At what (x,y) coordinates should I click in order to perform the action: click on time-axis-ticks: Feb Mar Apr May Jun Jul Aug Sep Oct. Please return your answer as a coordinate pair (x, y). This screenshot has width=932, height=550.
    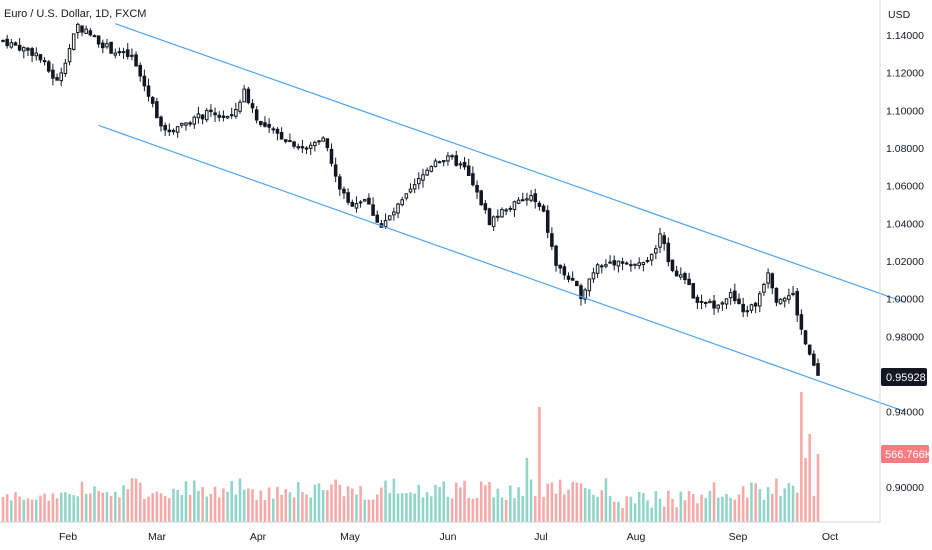
    Looking at the image, I should click on (448, 537).